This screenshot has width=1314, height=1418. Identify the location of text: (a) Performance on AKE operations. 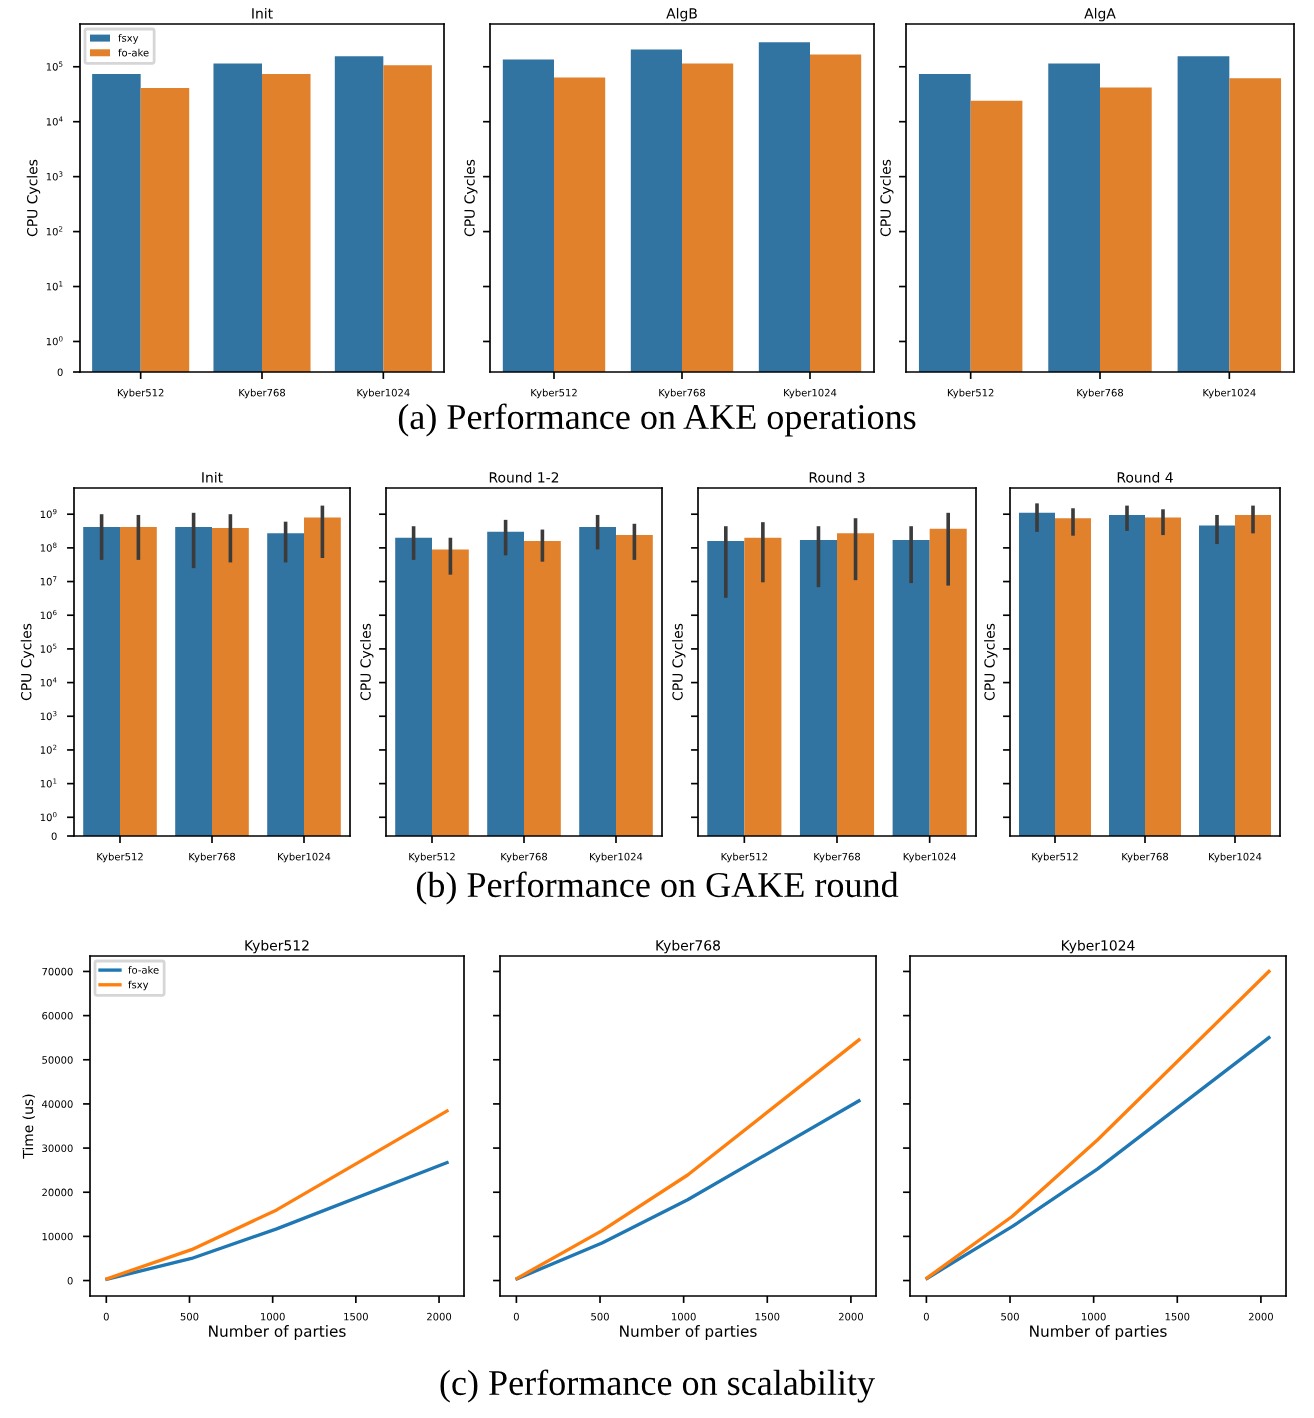
(657, 420).